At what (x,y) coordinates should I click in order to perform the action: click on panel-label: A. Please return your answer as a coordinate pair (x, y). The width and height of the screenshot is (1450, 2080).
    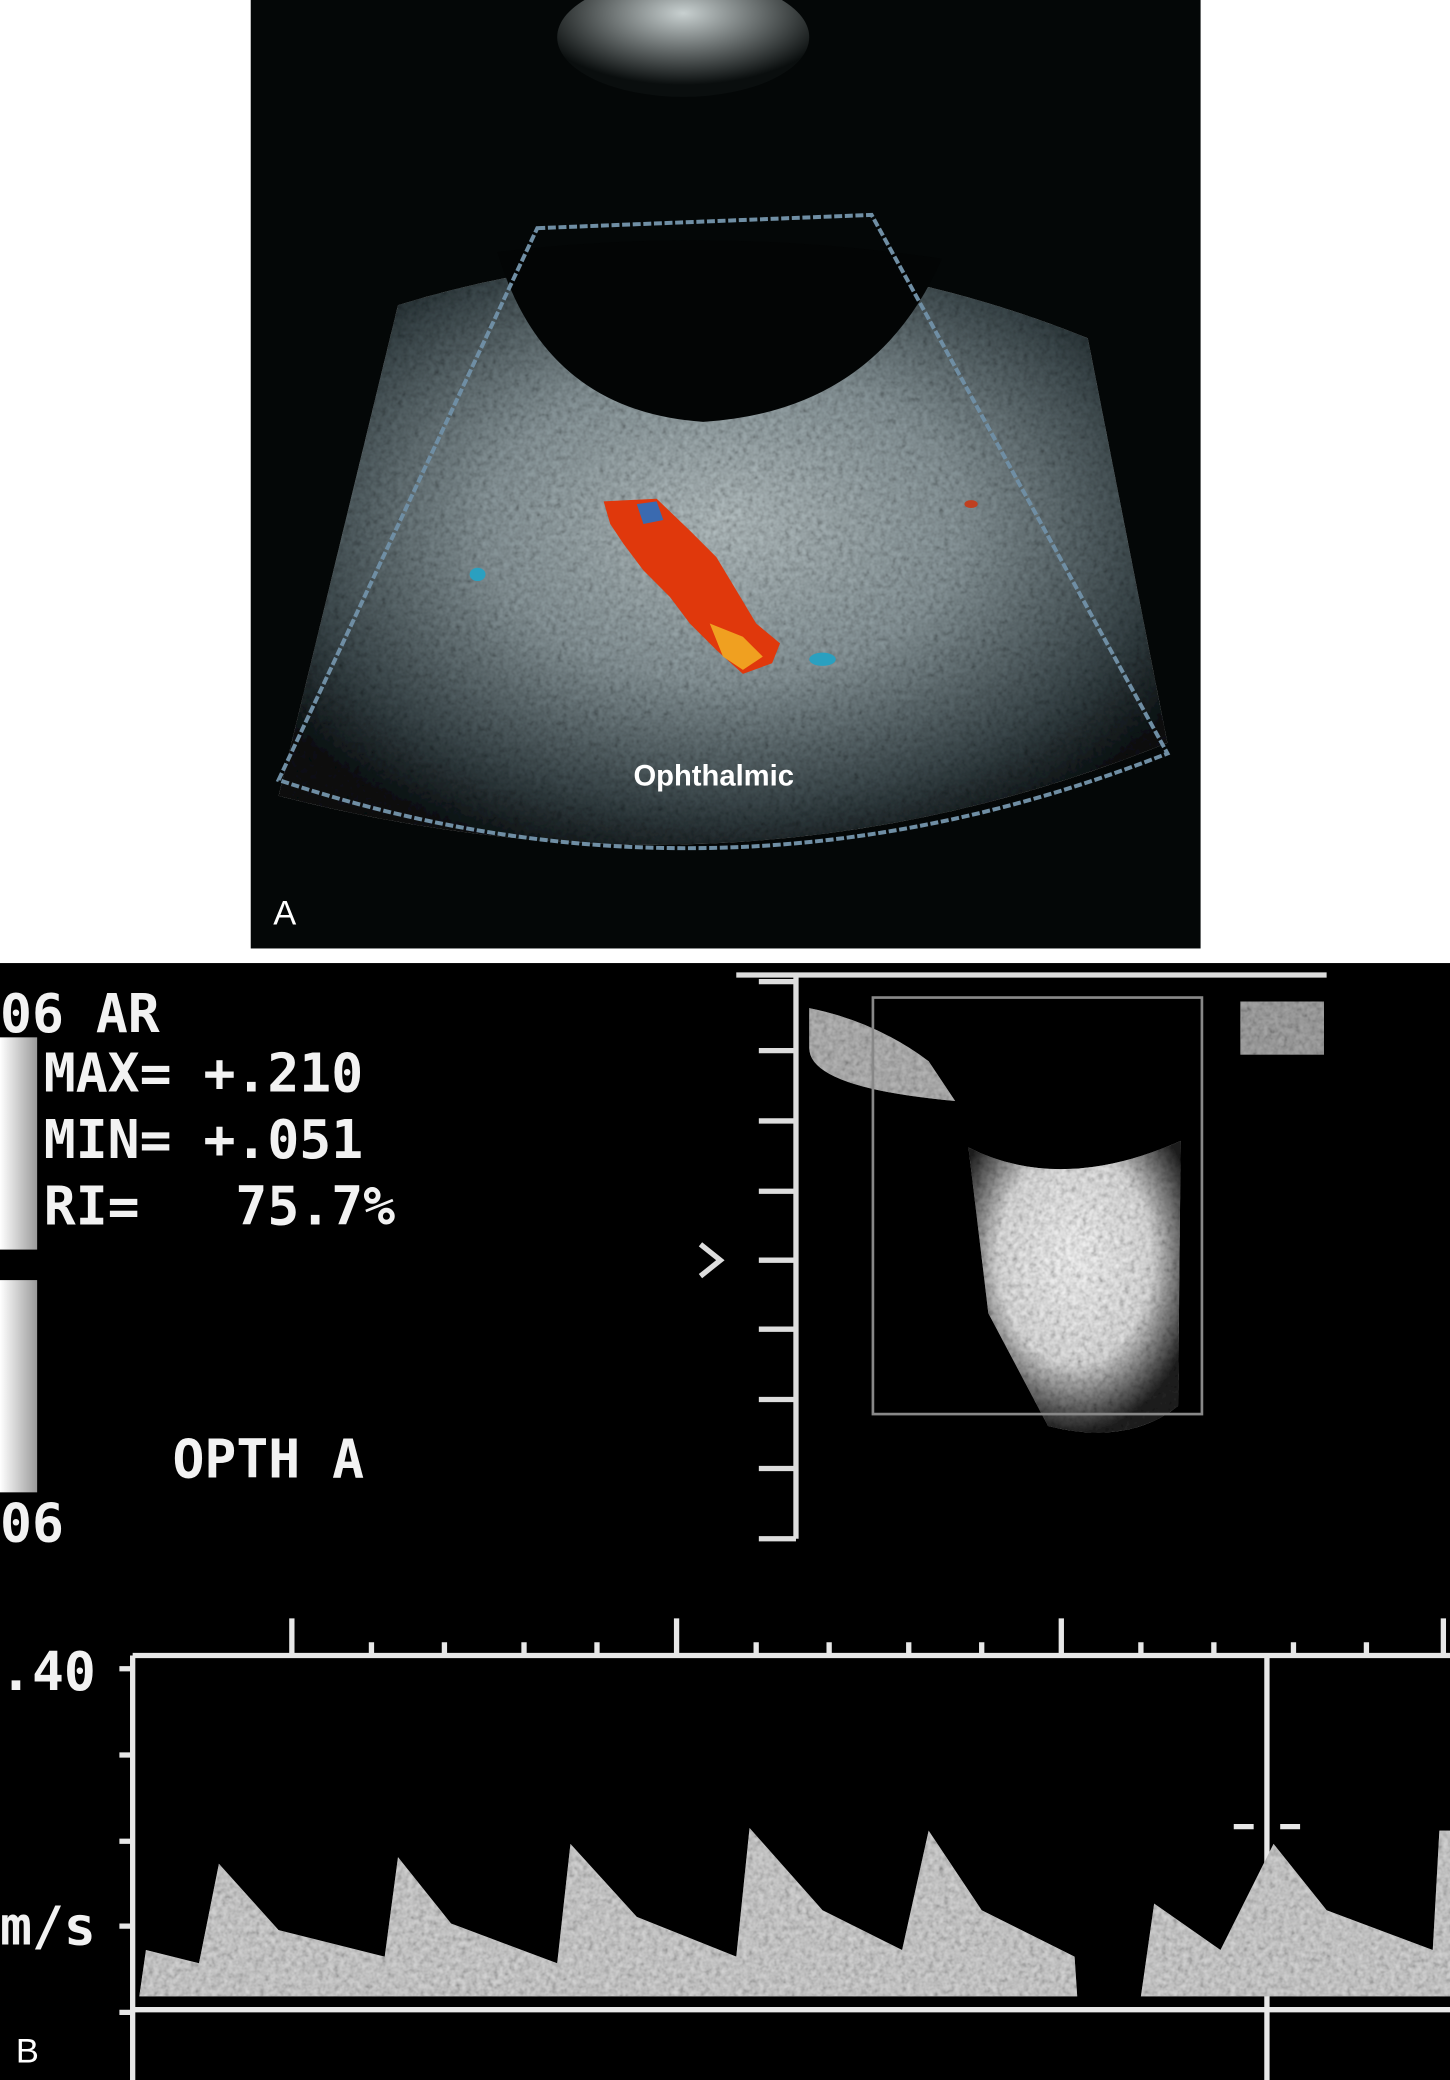
    Looking at the image, I should click on (284, 914).